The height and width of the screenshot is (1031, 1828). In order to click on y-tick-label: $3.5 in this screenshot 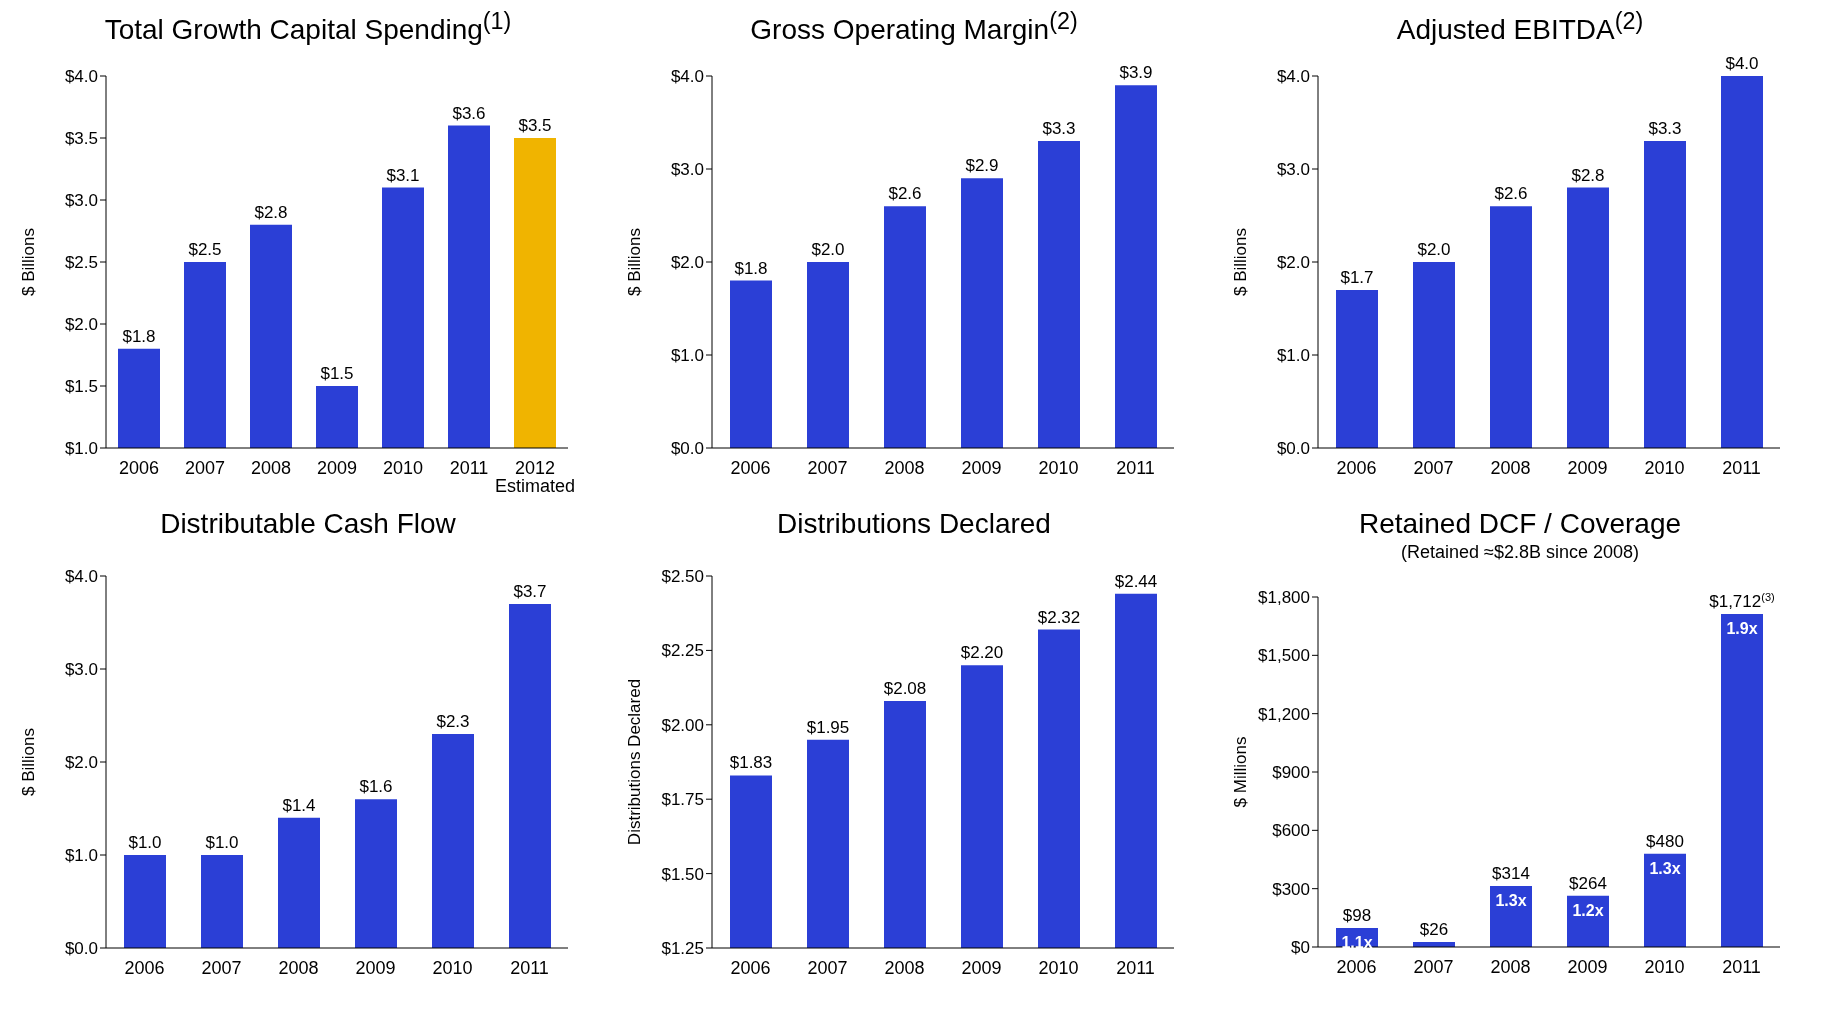, I will do `click(81, 139)`.